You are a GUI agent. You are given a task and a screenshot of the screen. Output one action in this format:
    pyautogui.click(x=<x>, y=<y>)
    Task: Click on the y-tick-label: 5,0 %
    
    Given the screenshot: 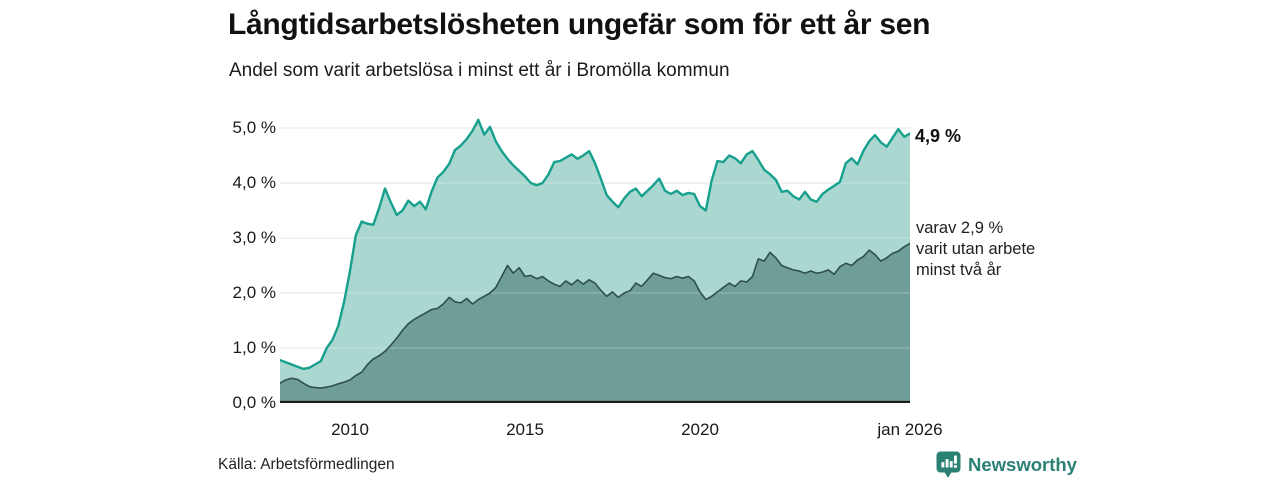 What is the action you would take?
    pyautogui.click(x=254, y=127)
    